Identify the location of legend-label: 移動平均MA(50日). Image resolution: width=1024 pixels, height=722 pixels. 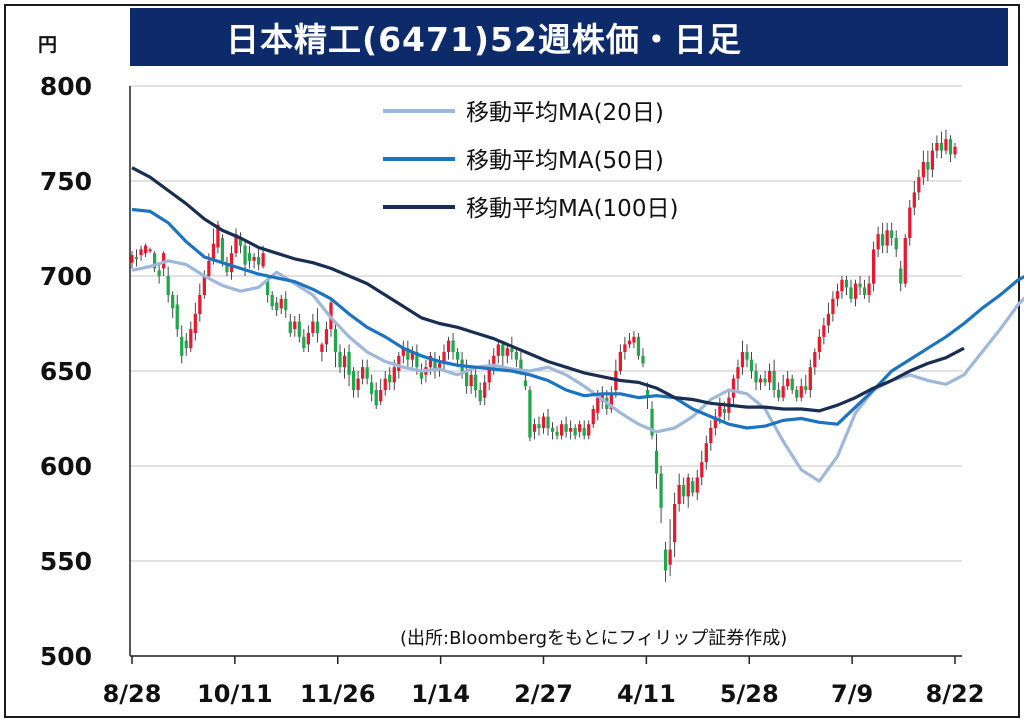
(565, 161).